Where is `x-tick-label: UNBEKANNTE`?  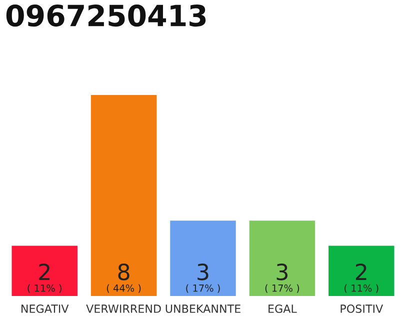
x-tick-label: UNBEKANNTE is located at coordinates (203, 308).